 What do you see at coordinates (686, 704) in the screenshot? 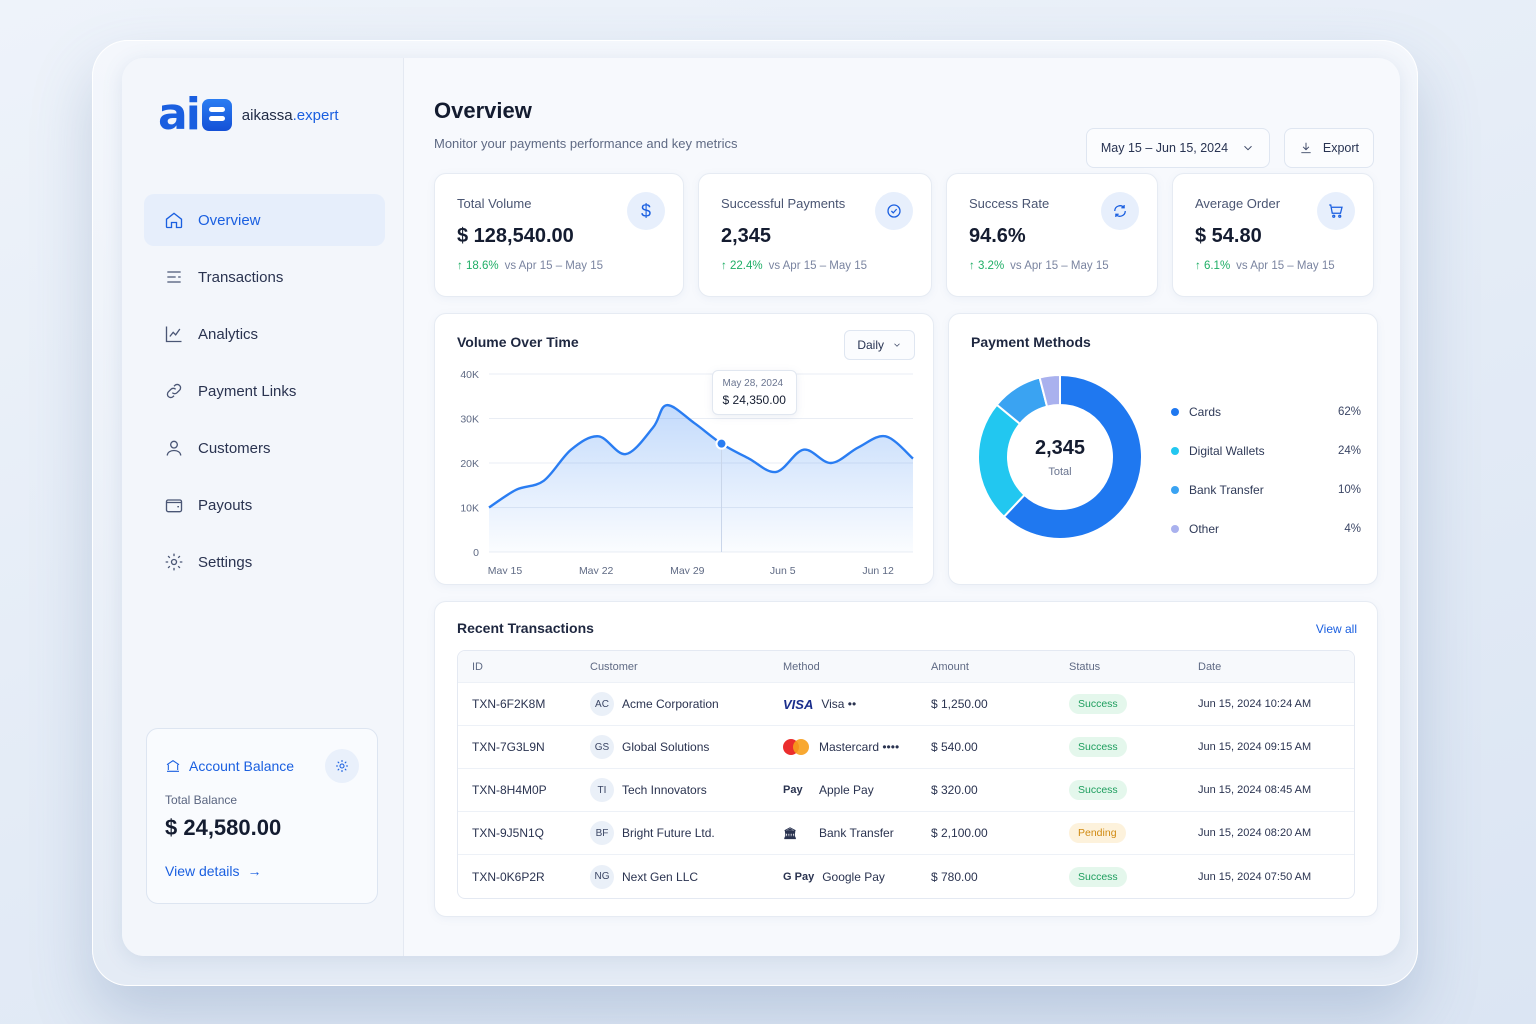
I see `customer-cell: AC Acme Corporation` at bounding box center [686, 704].